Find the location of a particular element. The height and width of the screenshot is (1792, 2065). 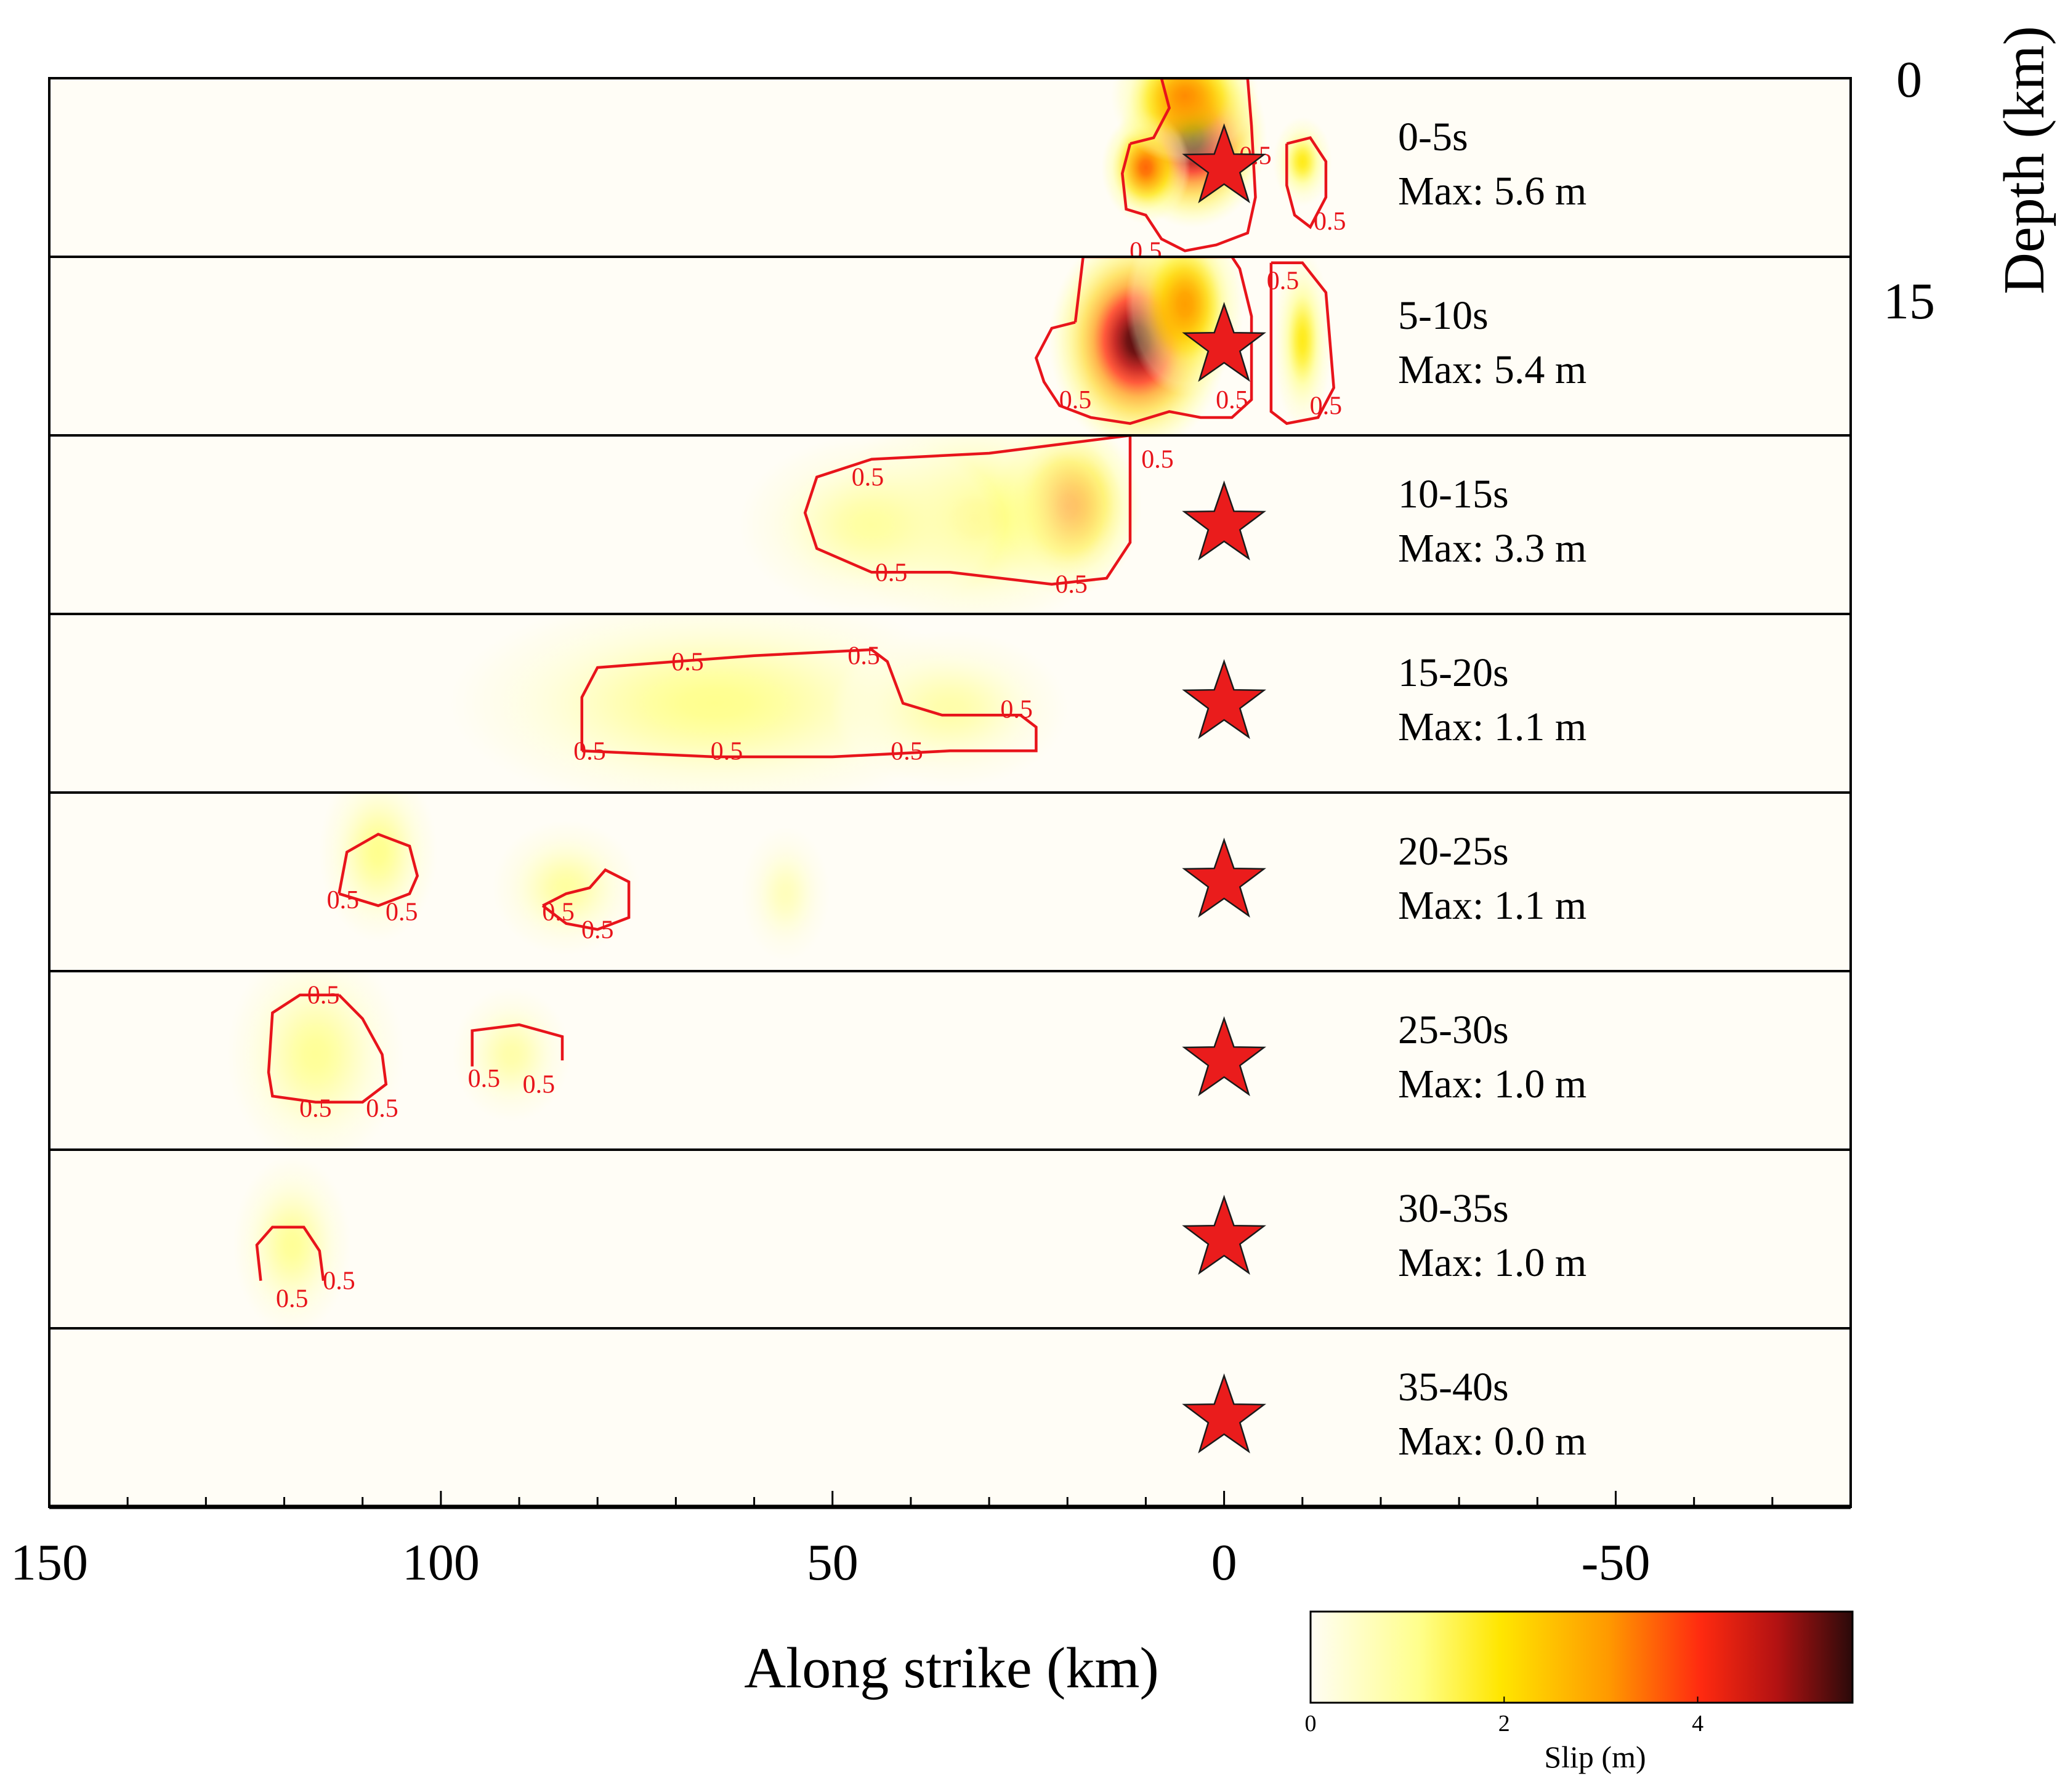

colorbar: Slip (m) 0 2 4 is located at coordinates (1579, 1692).